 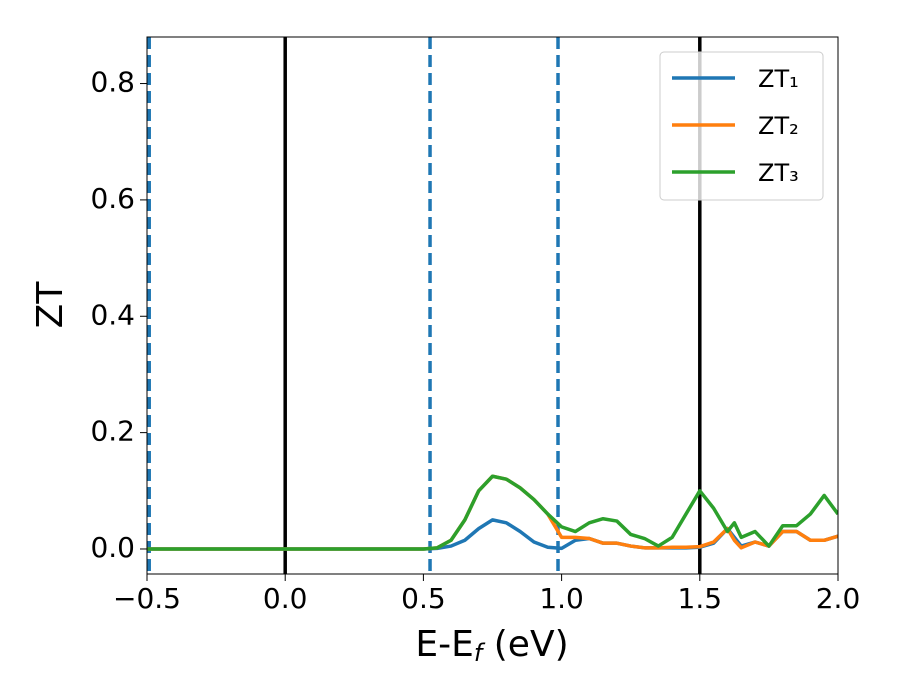 I want to click on legend-label: ZT₃, so click(x=778, y=173).